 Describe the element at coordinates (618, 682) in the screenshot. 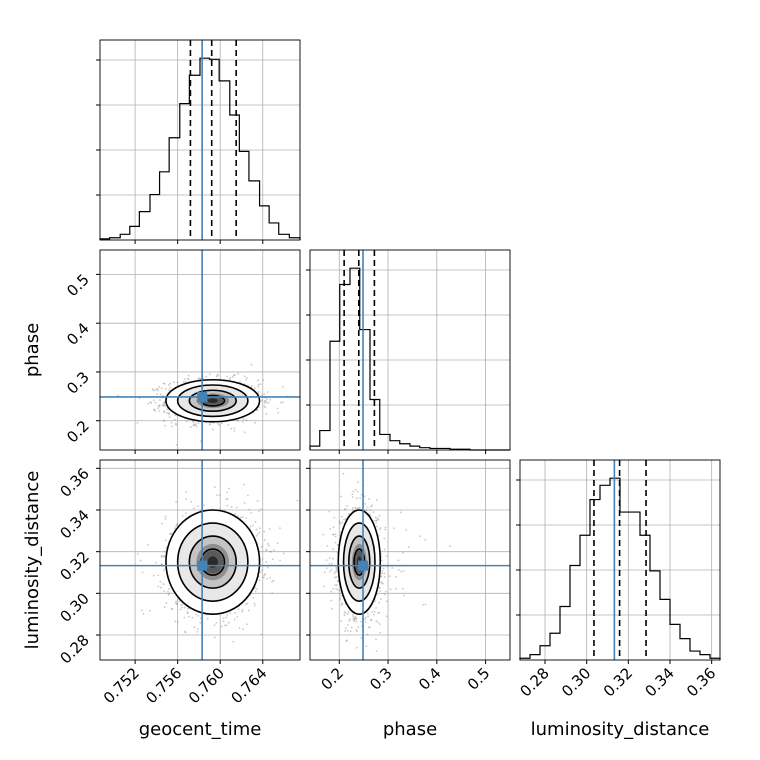

I see `xtick-label-luminosity_distance-2: 0.32` at that location.